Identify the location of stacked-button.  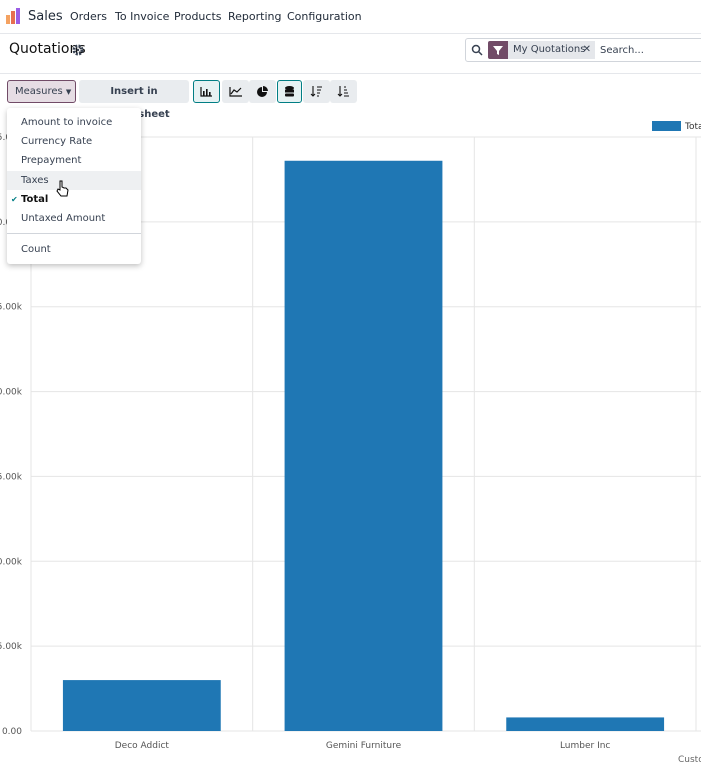
(289, 91).